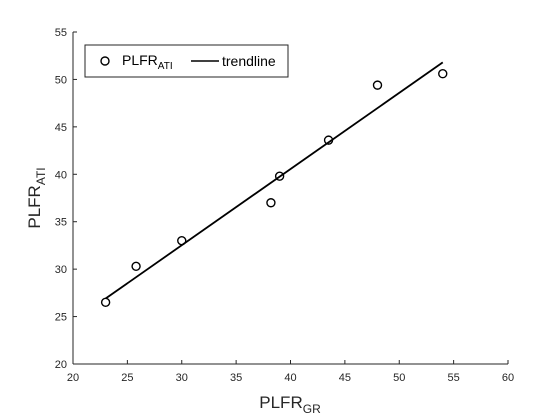 This screenshot has width=560, height=420. I want to click on x-tick-label: 55, so click(454, 378).